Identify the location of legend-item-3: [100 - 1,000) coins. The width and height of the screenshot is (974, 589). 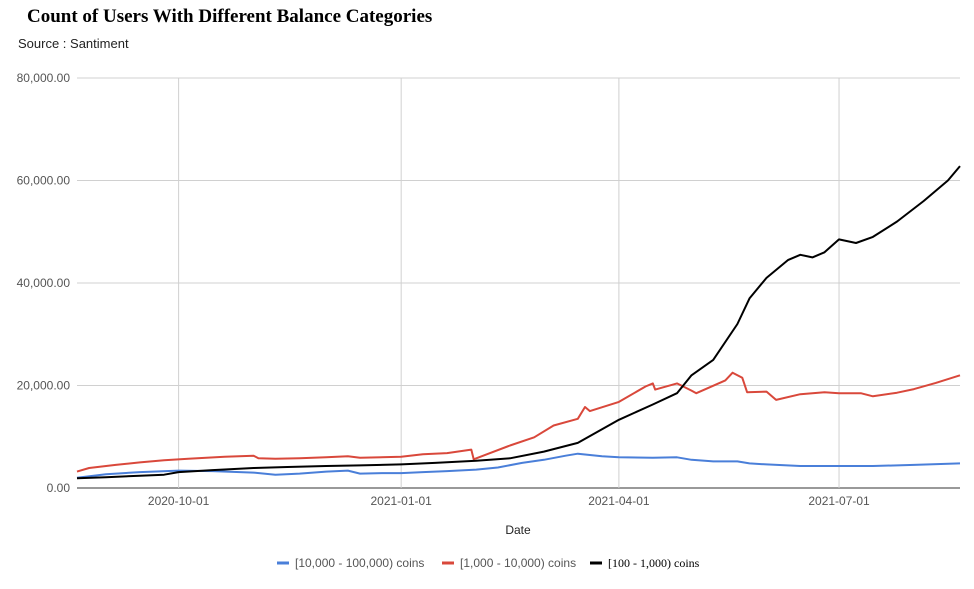
(645, 563).